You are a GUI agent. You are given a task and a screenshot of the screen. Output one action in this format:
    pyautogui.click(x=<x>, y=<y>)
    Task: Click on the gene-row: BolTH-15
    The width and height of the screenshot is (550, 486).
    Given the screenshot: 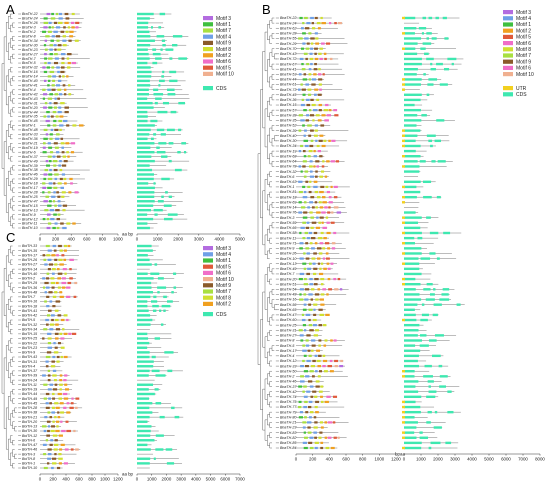 What is the action you would take?
    pyautogui.click(x=97, y=334)
    